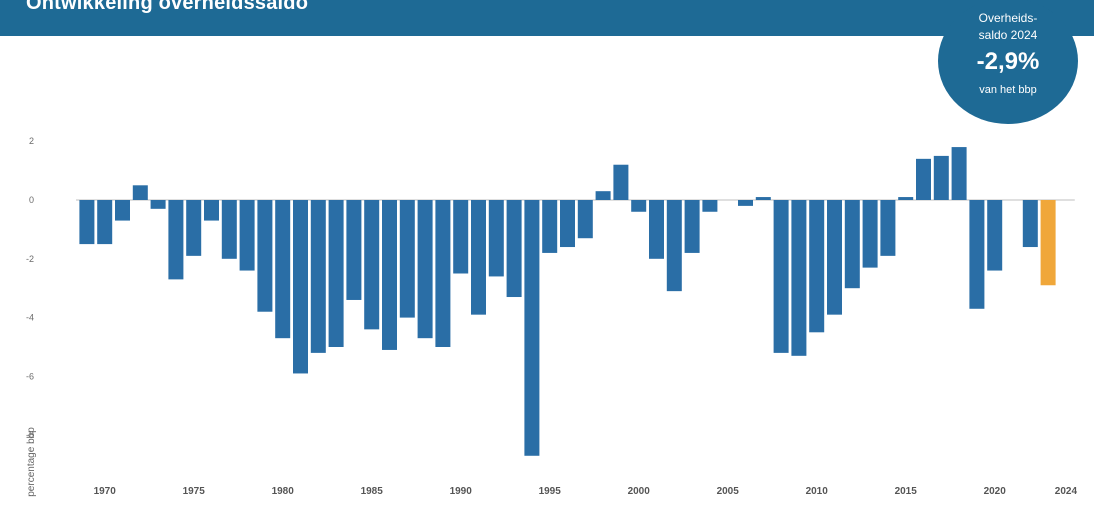  I want to click on bar-2007, so click(763, 198).